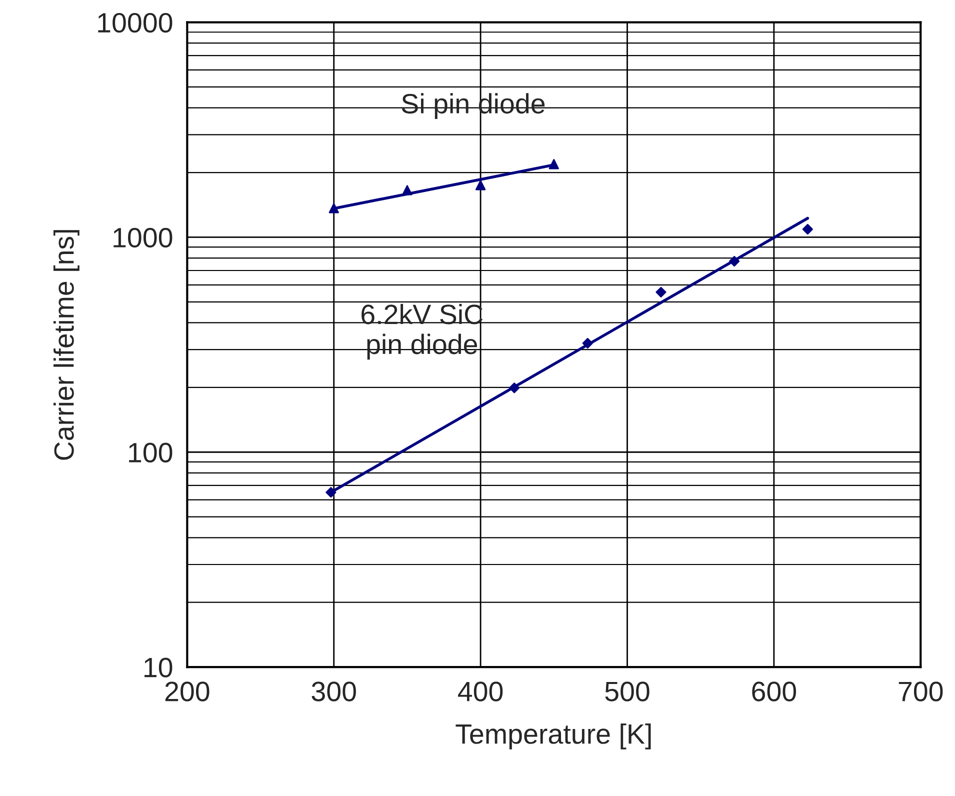 The width and height of the screenshot is (955, 796). Describe the element at coordinates (334, 692) in the screenshot. I see `x-tick-label: 300` at that location.